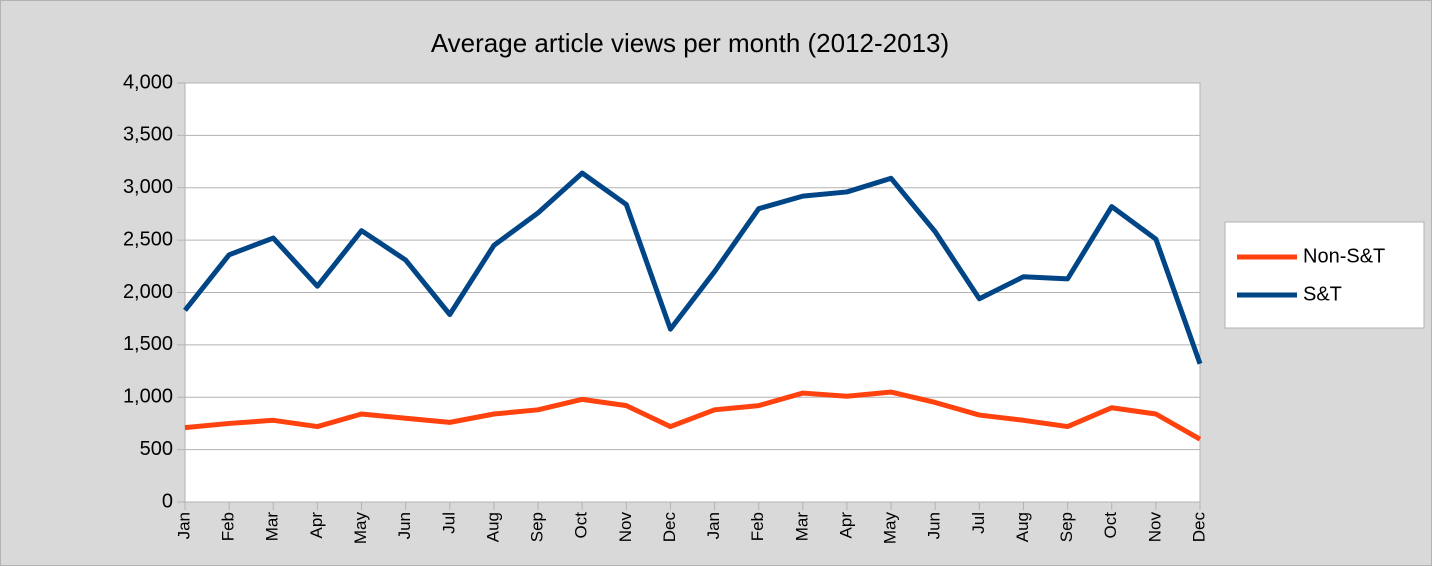 This screenshot has width=1432, height=566. What do you see at coordinates (1324, 275) in the screenshot?
I see `legend-box` at bounding box center [1324, 275].